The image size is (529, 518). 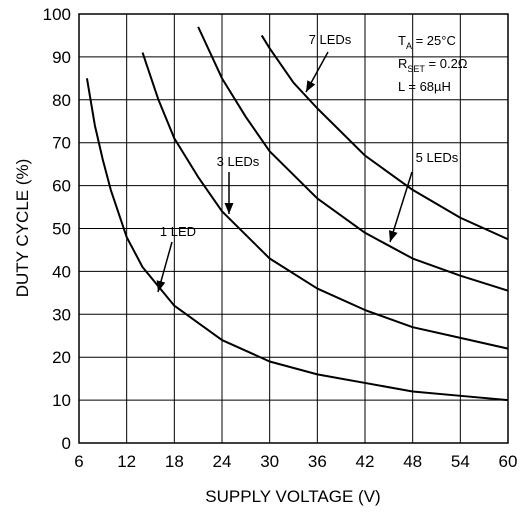 I want to click on y-tick-label: 90, so click(x=61, y=57).